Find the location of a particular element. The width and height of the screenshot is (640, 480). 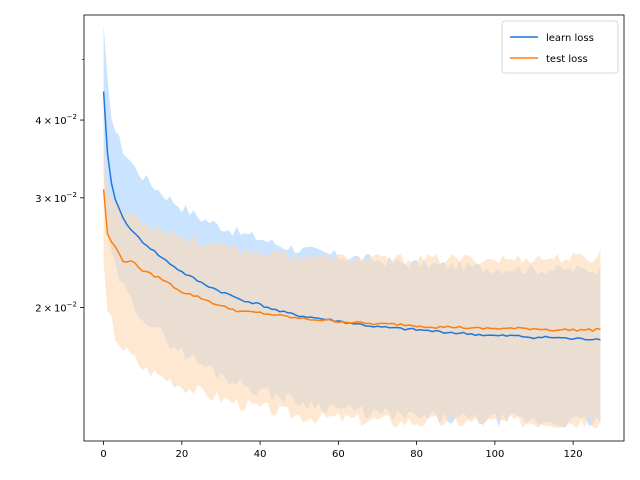

x-tick-label: 60 is located at coordinates (338, 454).